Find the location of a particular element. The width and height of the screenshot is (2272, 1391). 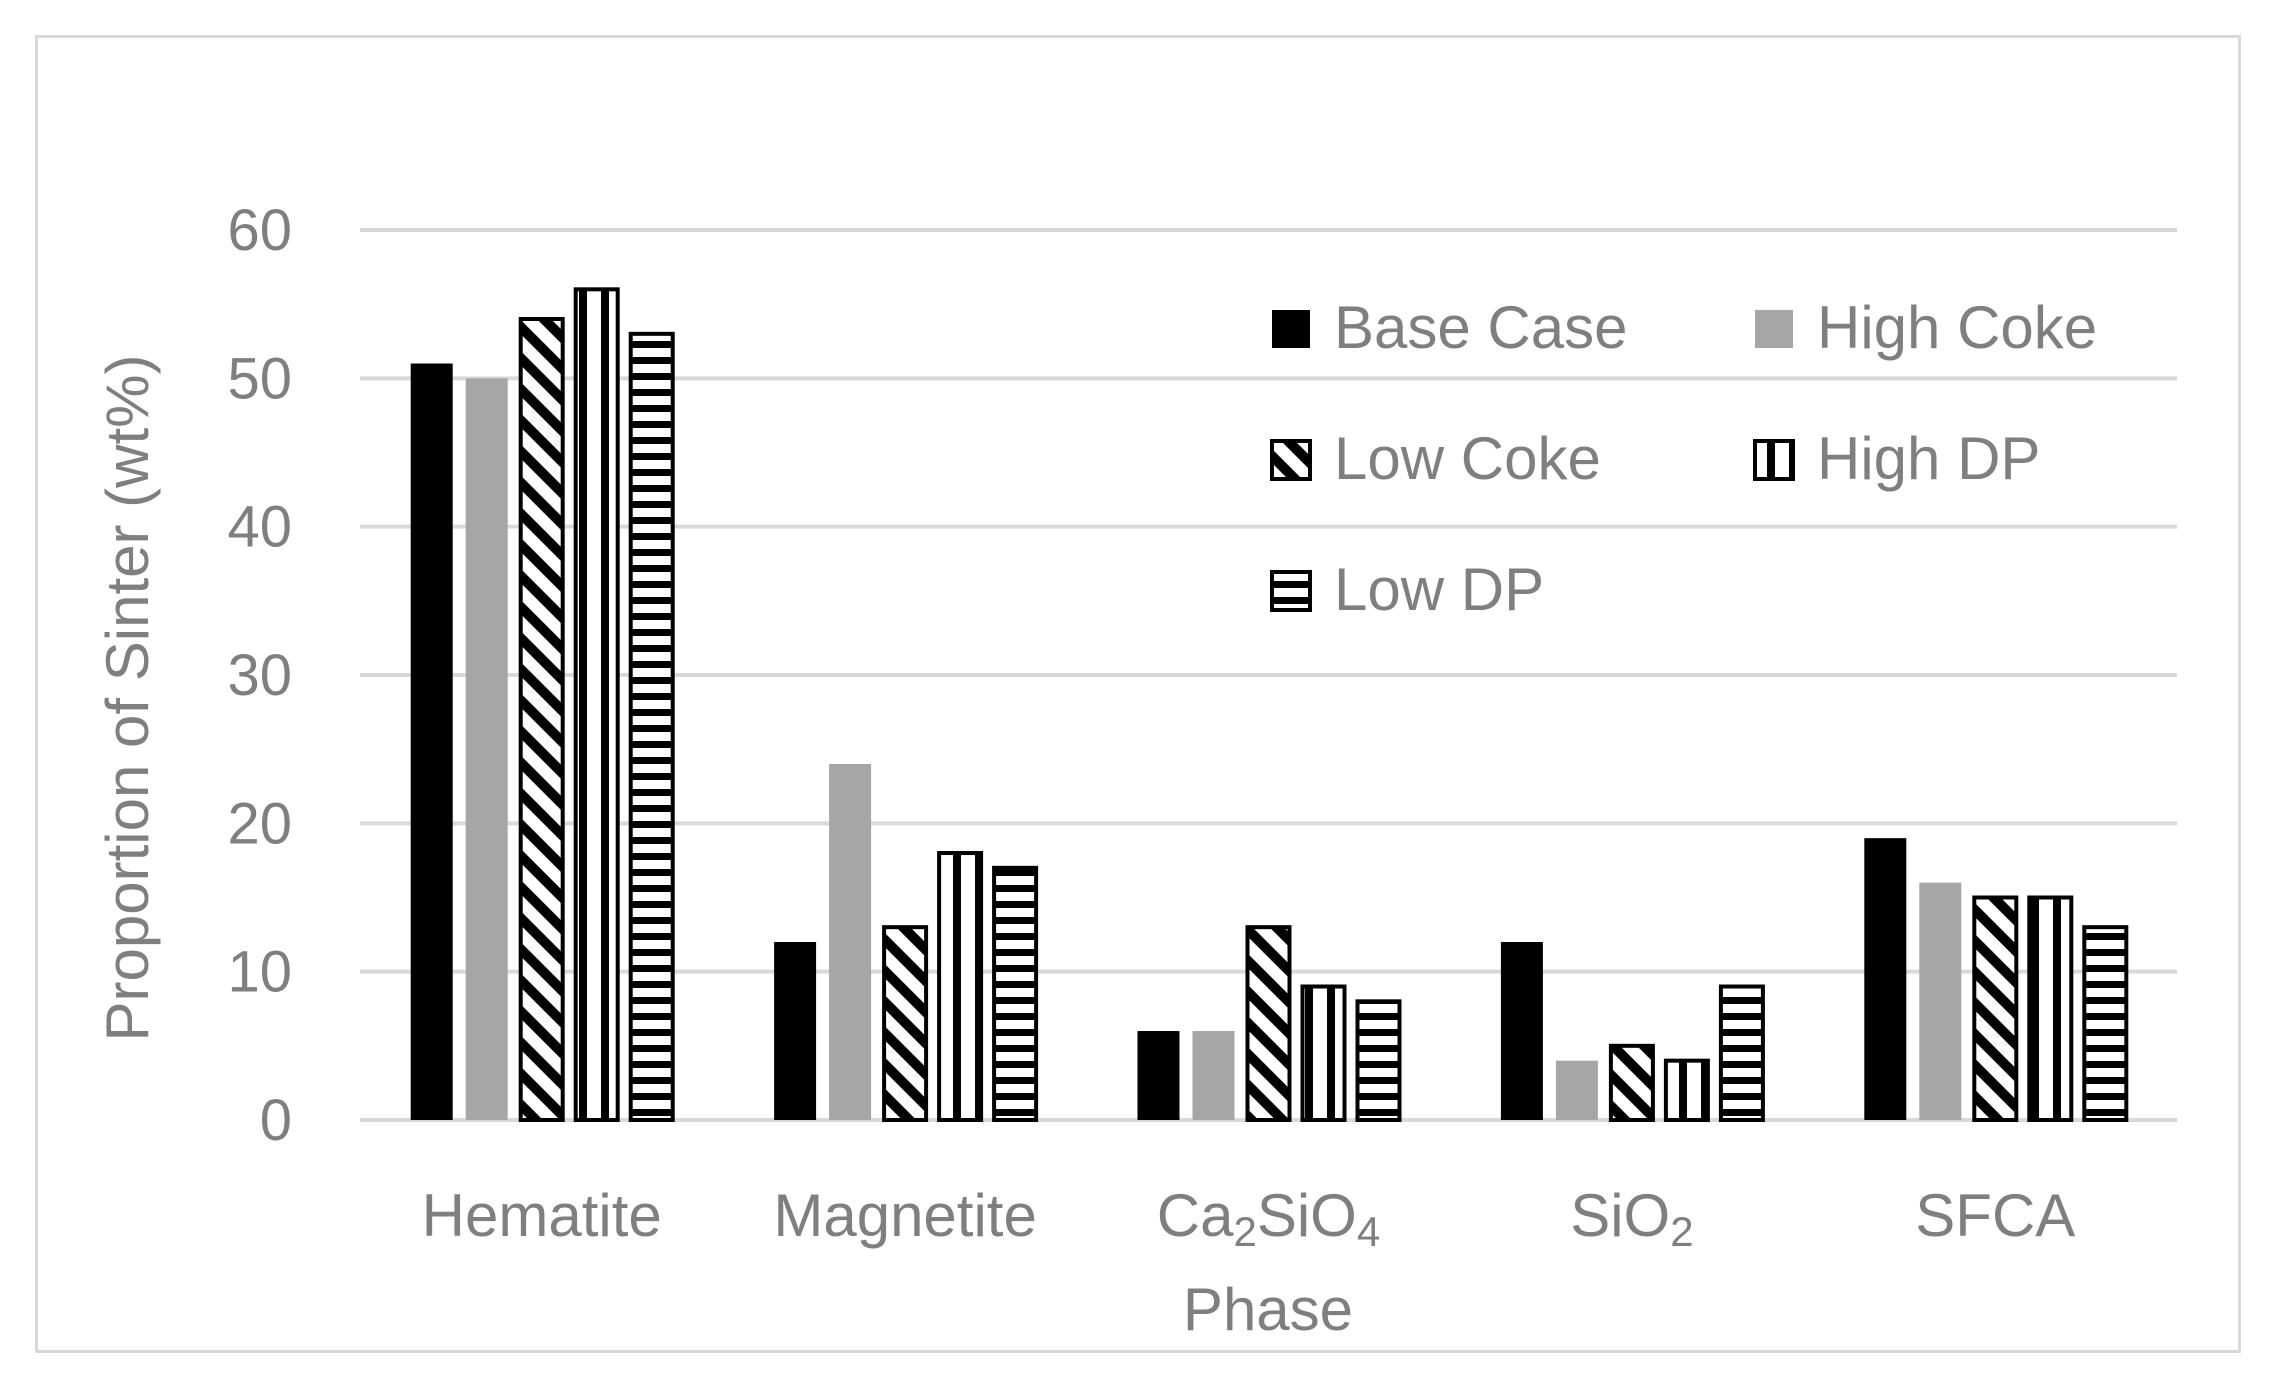

x-category-label: SFCA is located at coordinates (1995, 1215).